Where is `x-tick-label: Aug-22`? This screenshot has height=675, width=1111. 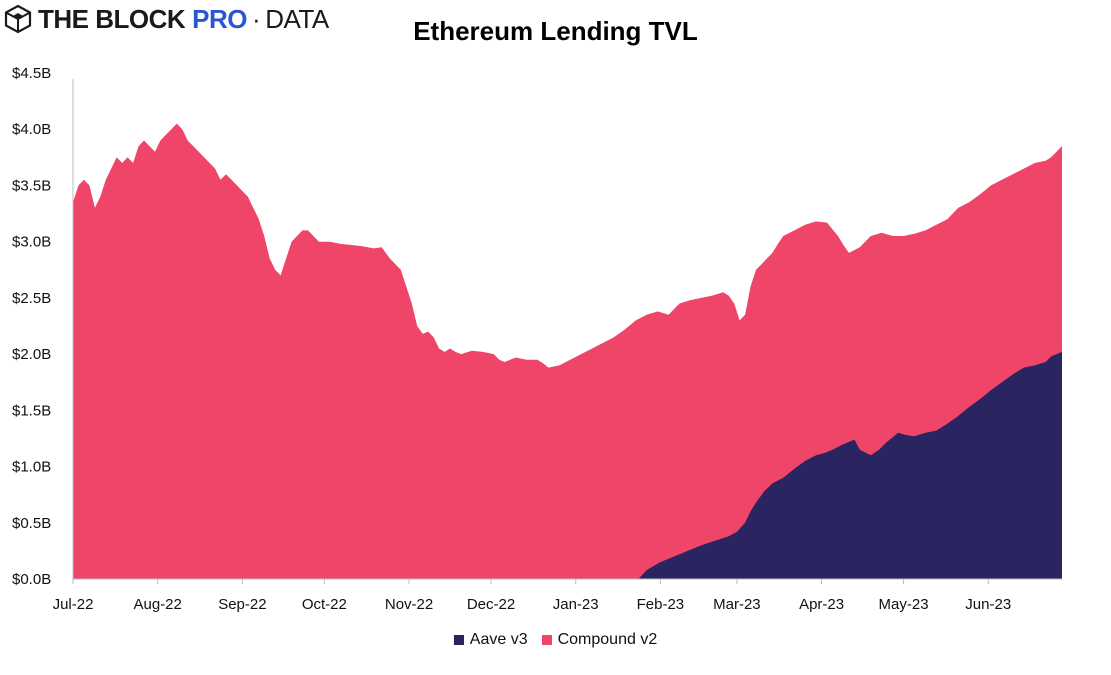
x-tick-label: Aug-22 is located at coordinates (158, 604).